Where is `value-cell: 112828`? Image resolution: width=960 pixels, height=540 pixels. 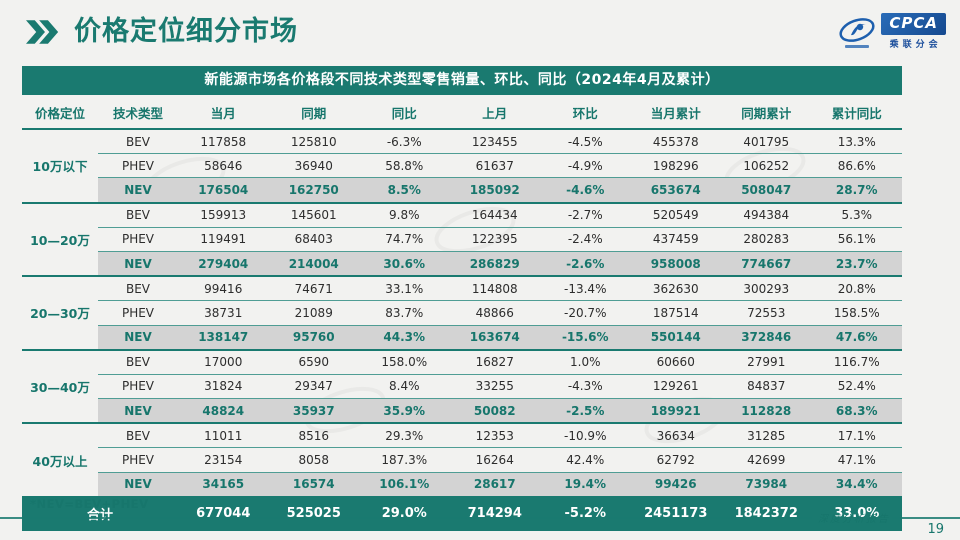 value-cell: 112828 is located at coordinates (766, 411).